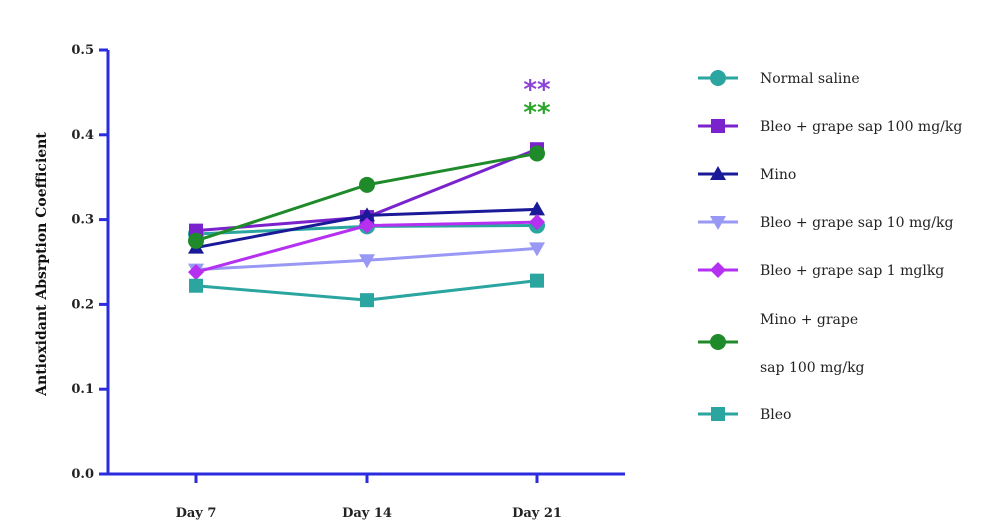 The height and width of the screenshot is (530, 1000). What do you see at coordinates (42, 264) in the screenshot?
I see `y-axis-label: Antioxidant Absrption Coefficient` at bounding box center [42, 264].